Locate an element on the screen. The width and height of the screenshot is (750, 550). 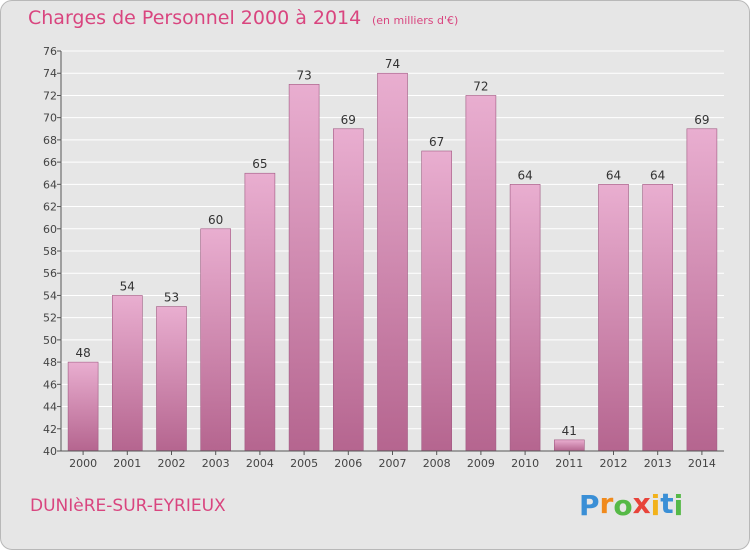
y-tick-label: 66 is located at coordinates (50, 162).